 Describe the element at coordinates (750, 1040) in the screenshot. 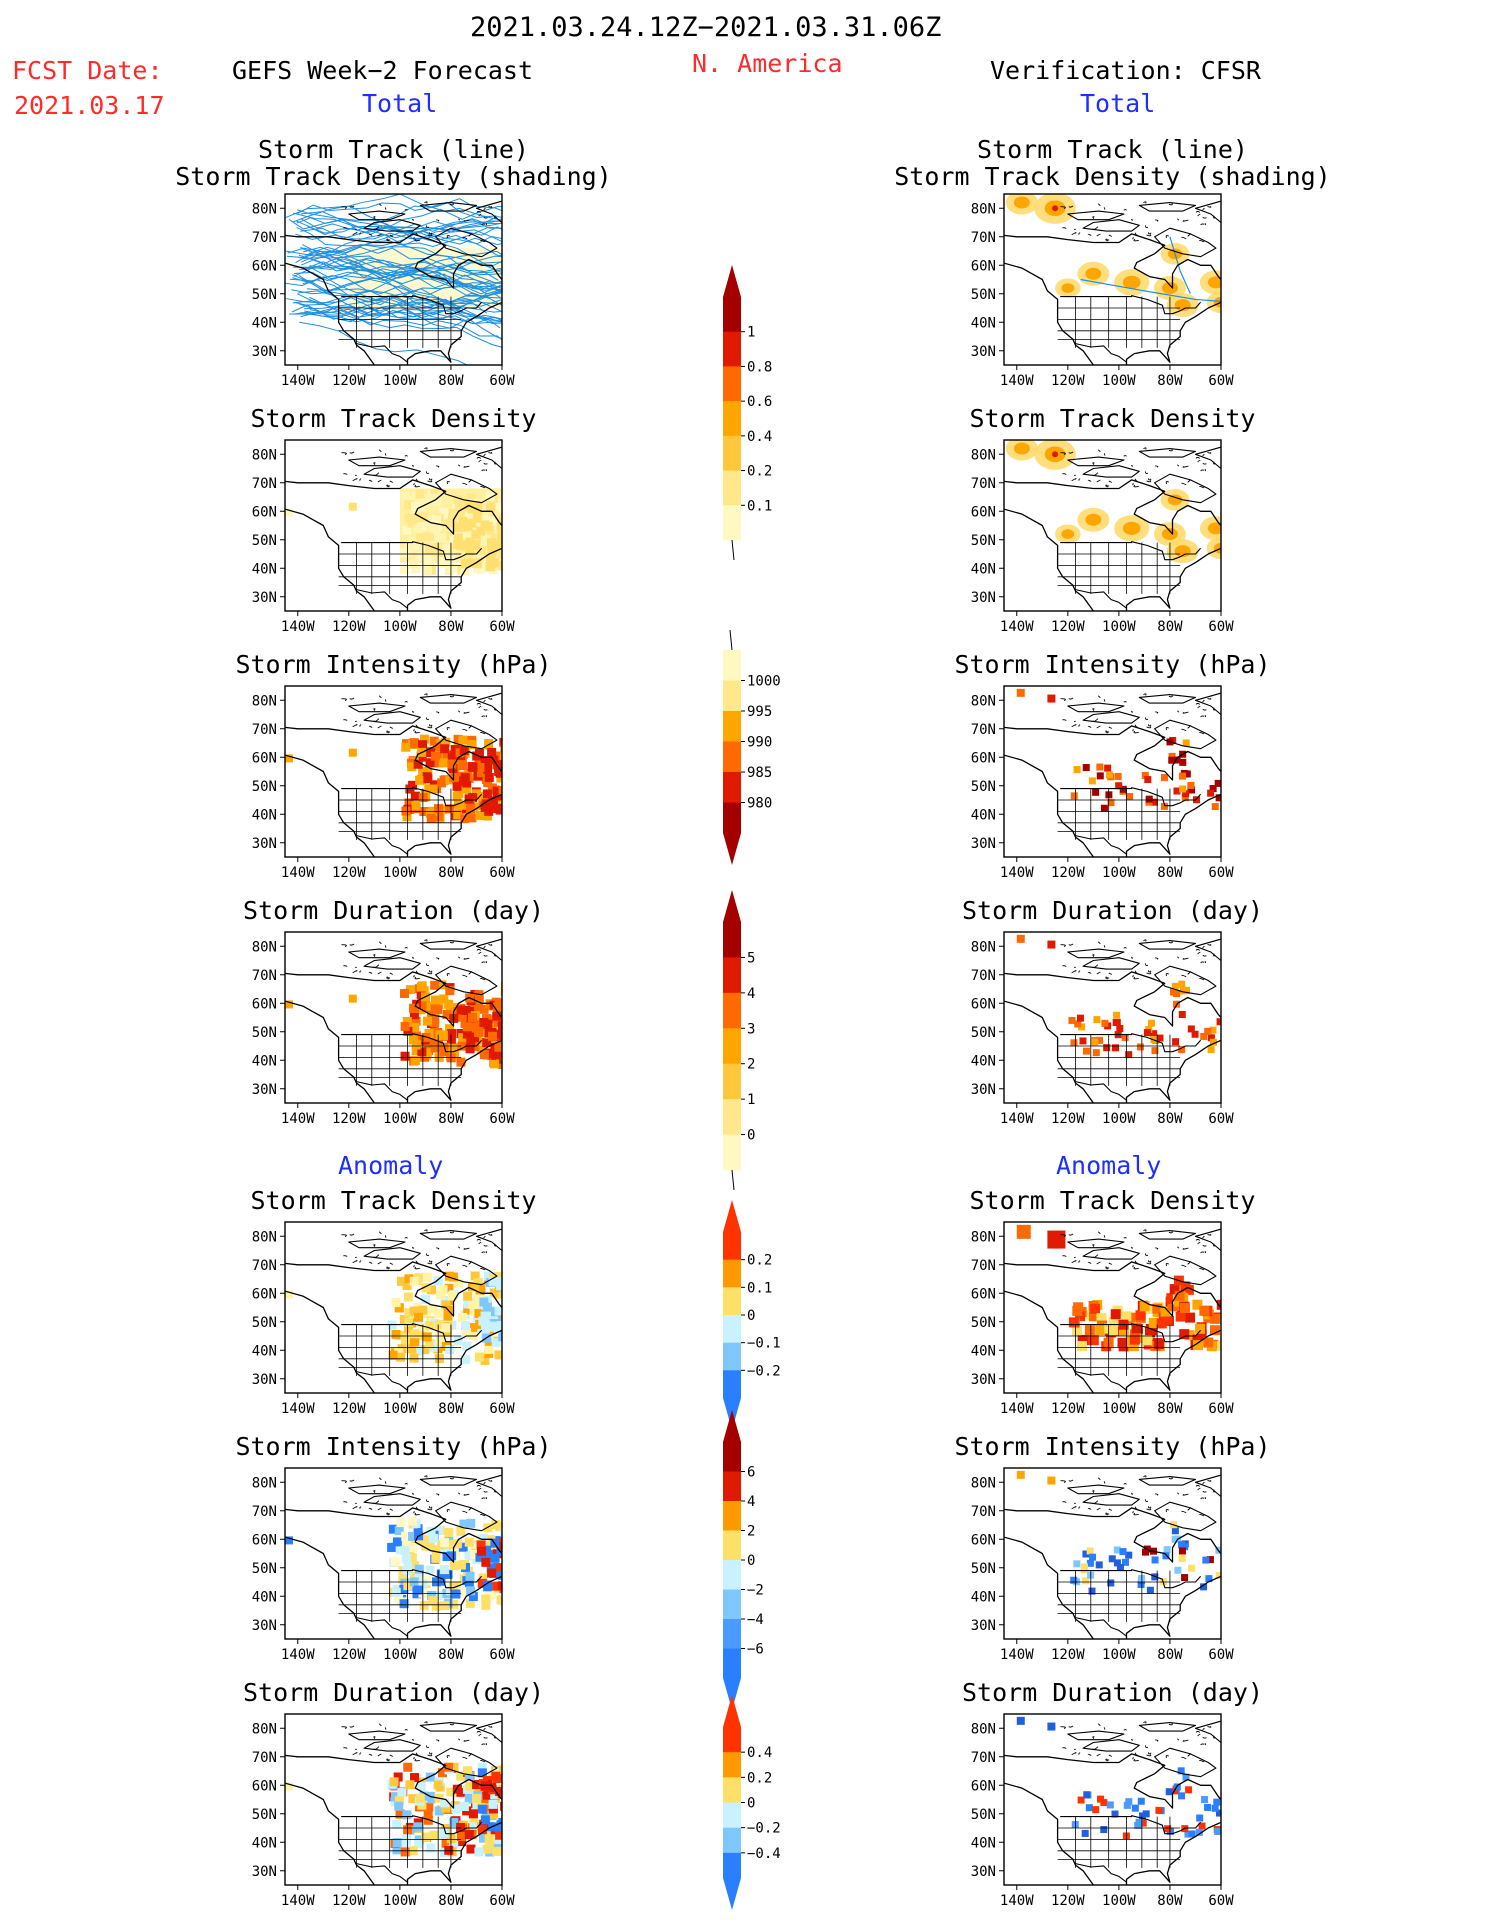

I see `colorbar-duration: 5 4 3 2 1 0` at that location.